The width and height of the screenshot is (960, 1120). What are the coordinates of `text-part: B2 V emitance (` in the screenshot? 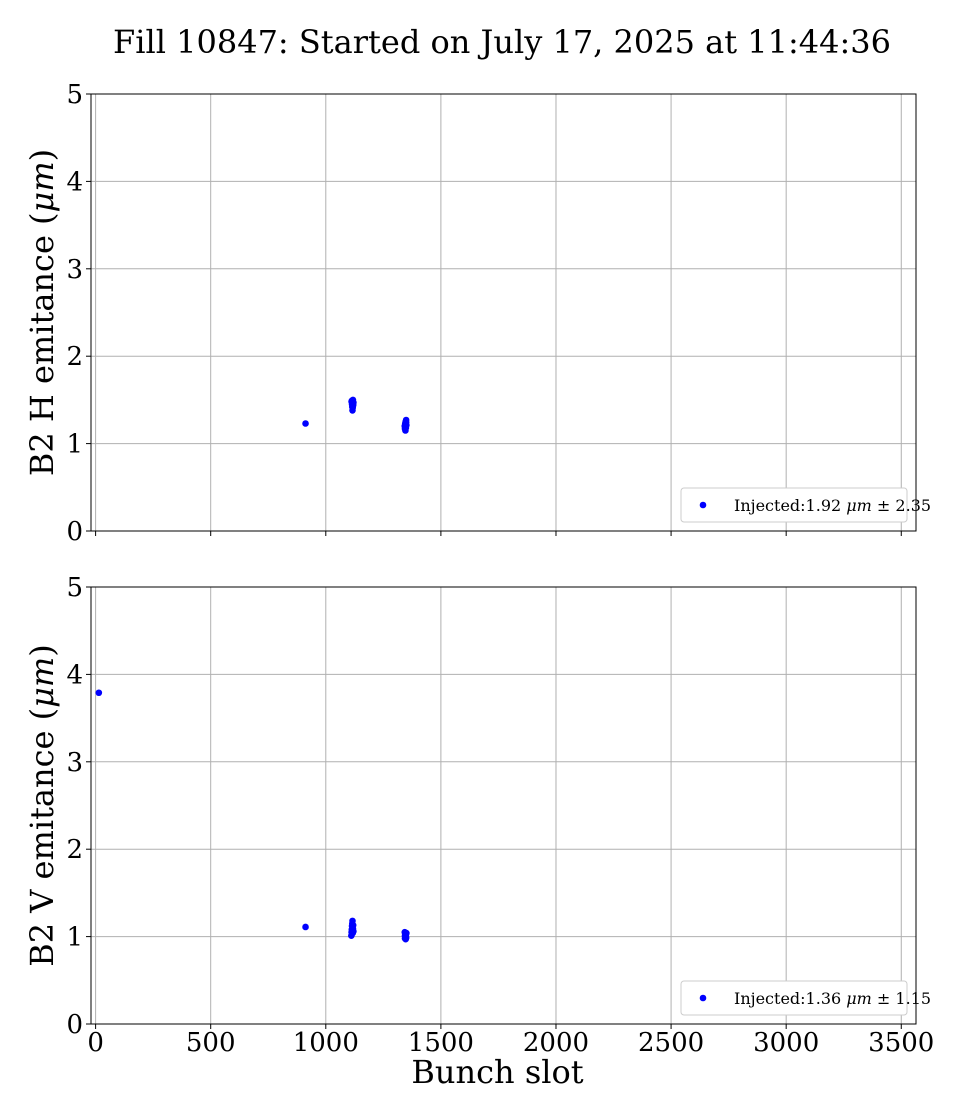 It's located at (42, 837).